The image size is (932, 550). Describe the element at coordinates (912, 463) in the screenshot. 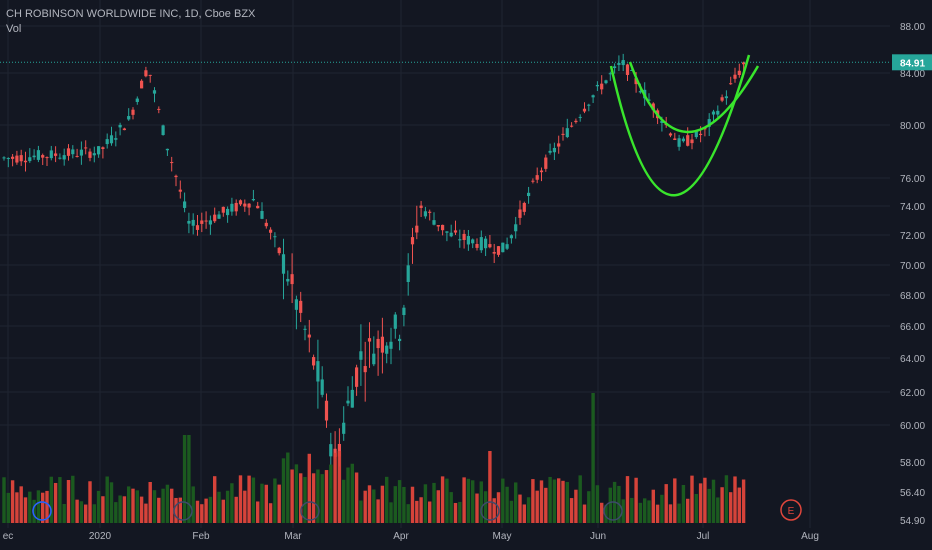

I see `price-axis-label: 58.00` at that location.